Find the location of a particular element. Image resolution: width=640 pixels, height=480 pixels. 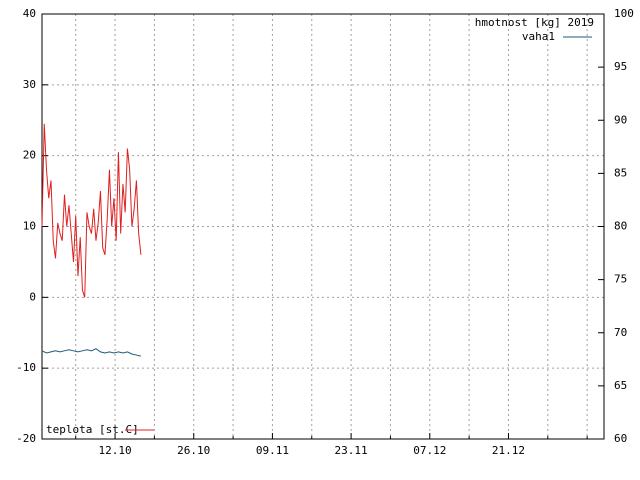

y-tick-label: -20 is located at coordinates (26, 438).